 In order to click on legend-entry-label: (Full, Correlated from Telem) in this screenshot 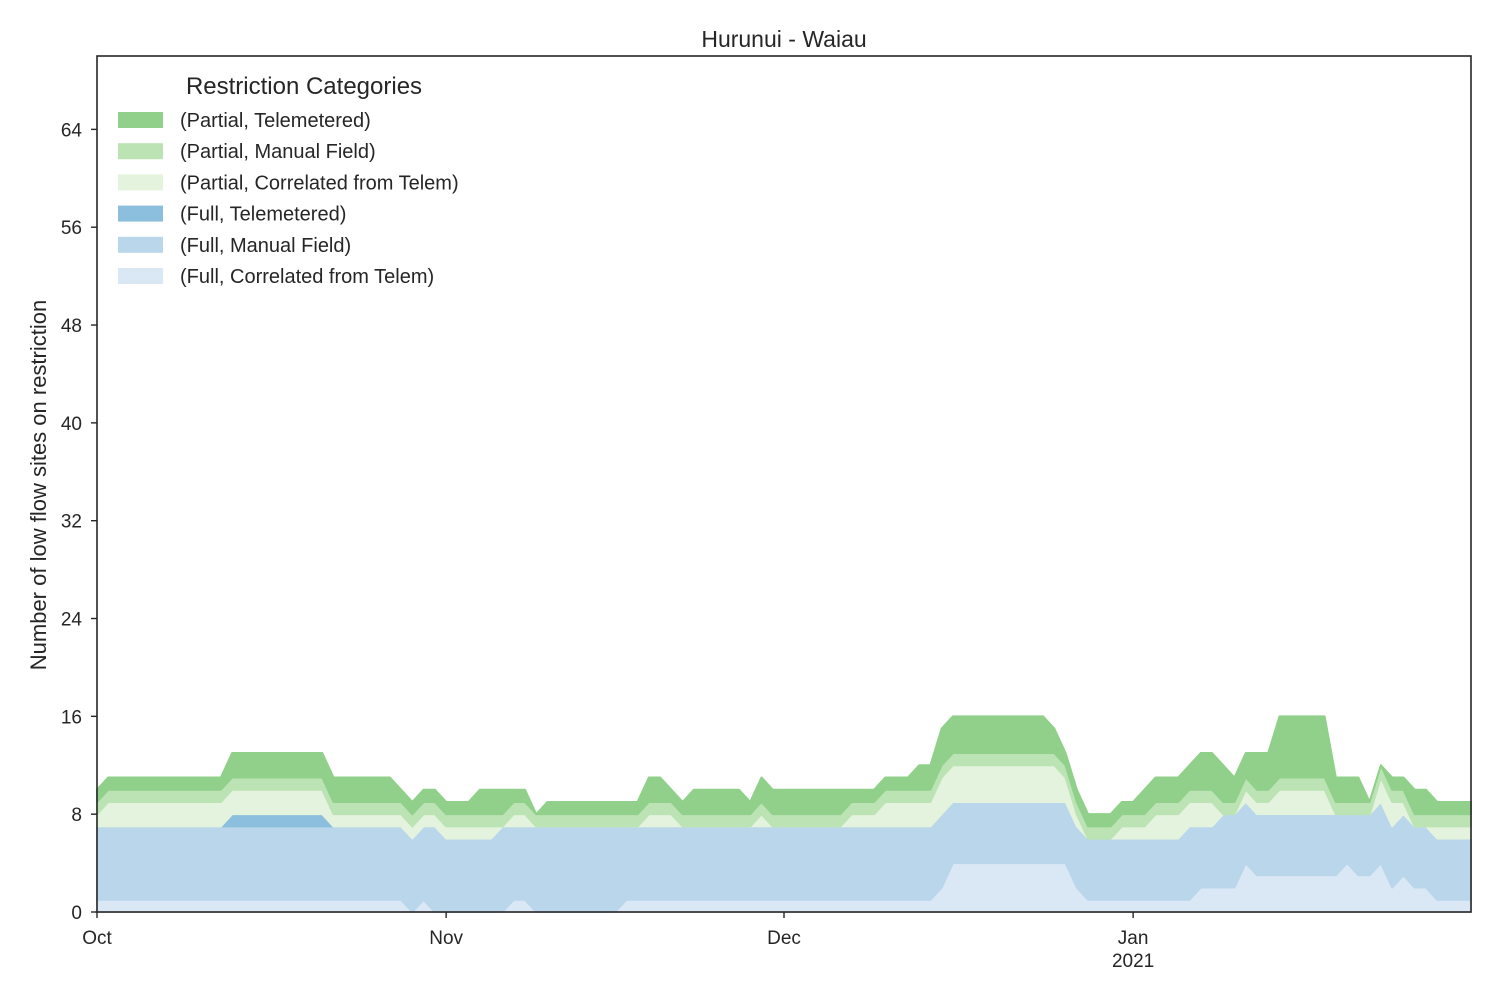, I will do `click(307, 277)`.